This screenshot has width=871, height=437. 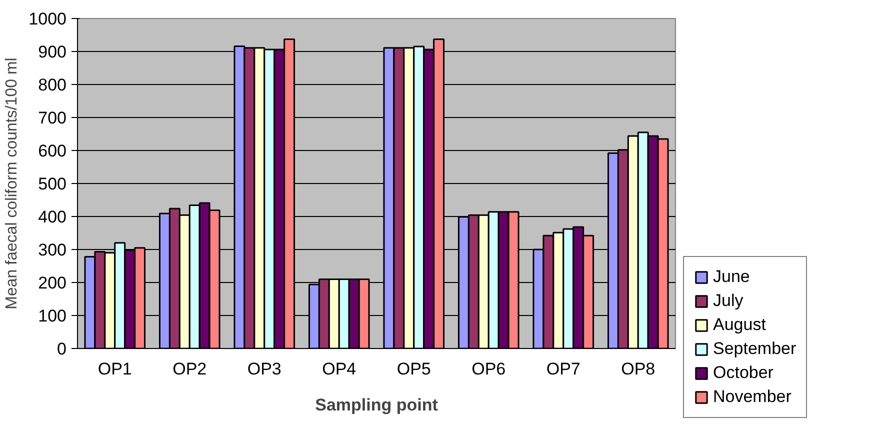 I want to click on x-tick-label: OP6, so click(x=489, y=369).